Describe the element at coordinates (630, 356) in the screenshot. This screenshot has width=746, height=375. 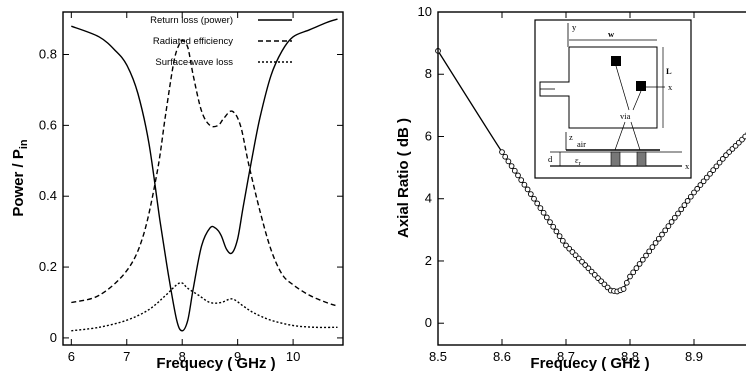
I see `right-x-tick-label: 8.8` at that location.